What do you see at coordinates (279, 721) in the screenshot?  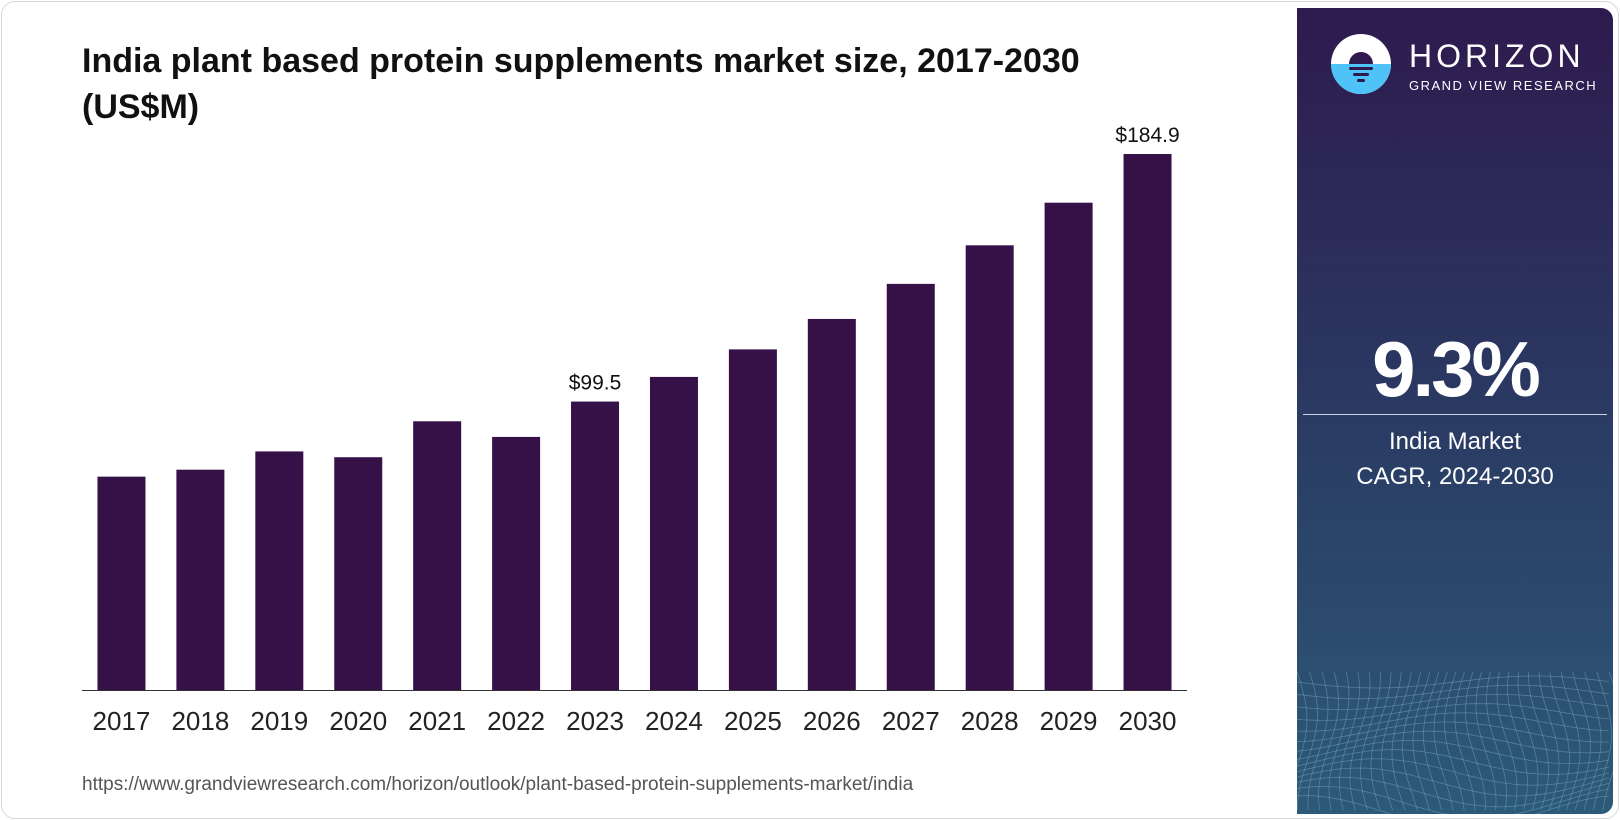 I see `x-tick-label: 2019` at bounding box center [279, 721].